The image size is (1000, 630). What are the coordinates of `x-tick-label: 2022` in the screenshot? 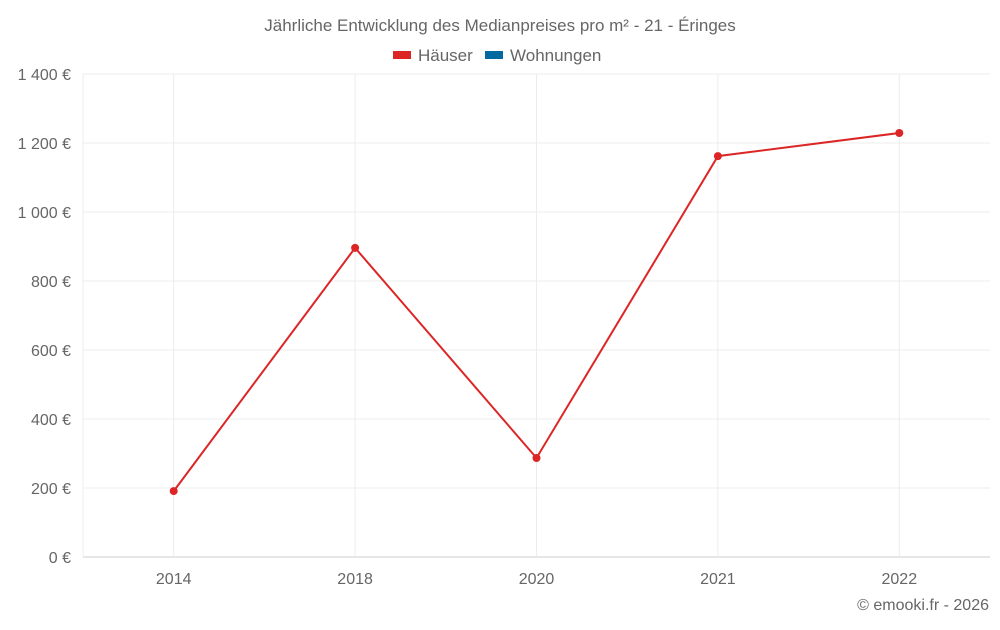 It's located at (900, 579).